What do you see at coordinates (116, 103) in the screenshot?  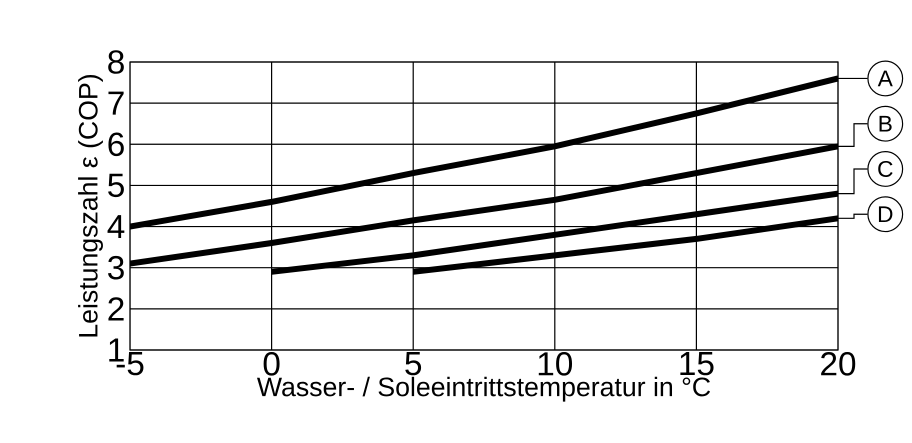 I see `y-tick-label: 7` at bounding box center [116, 103].